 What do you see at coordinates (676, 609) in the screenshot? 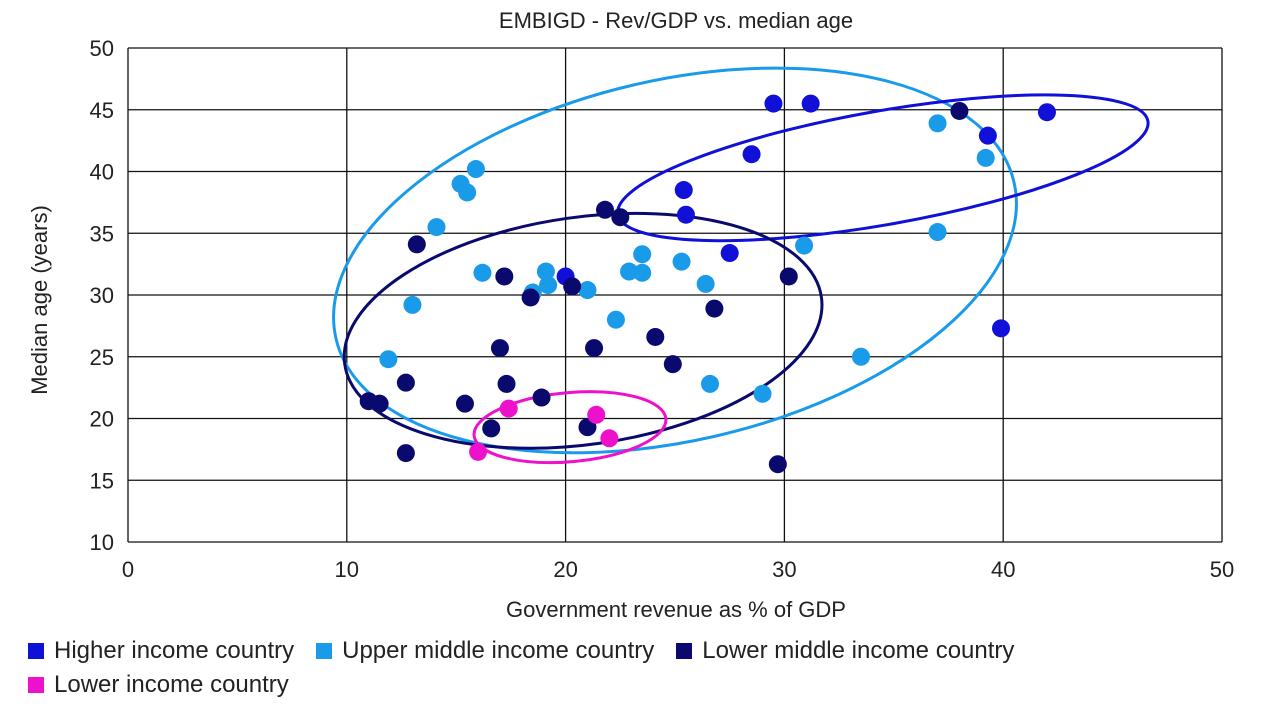
I see `x-axis-label: Government revenue as % of GDP` at bounding box center [676, 609].